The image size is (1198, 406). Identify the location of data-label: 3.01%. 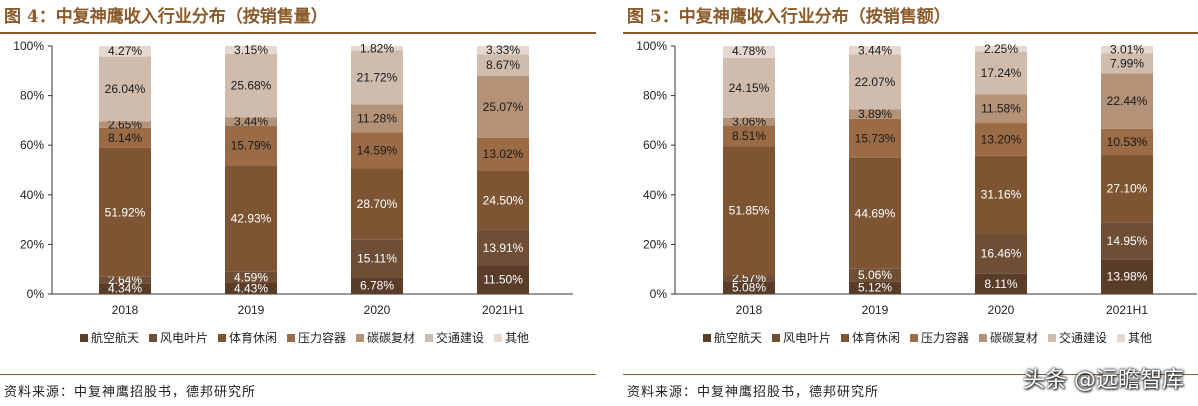
(1127, 50).